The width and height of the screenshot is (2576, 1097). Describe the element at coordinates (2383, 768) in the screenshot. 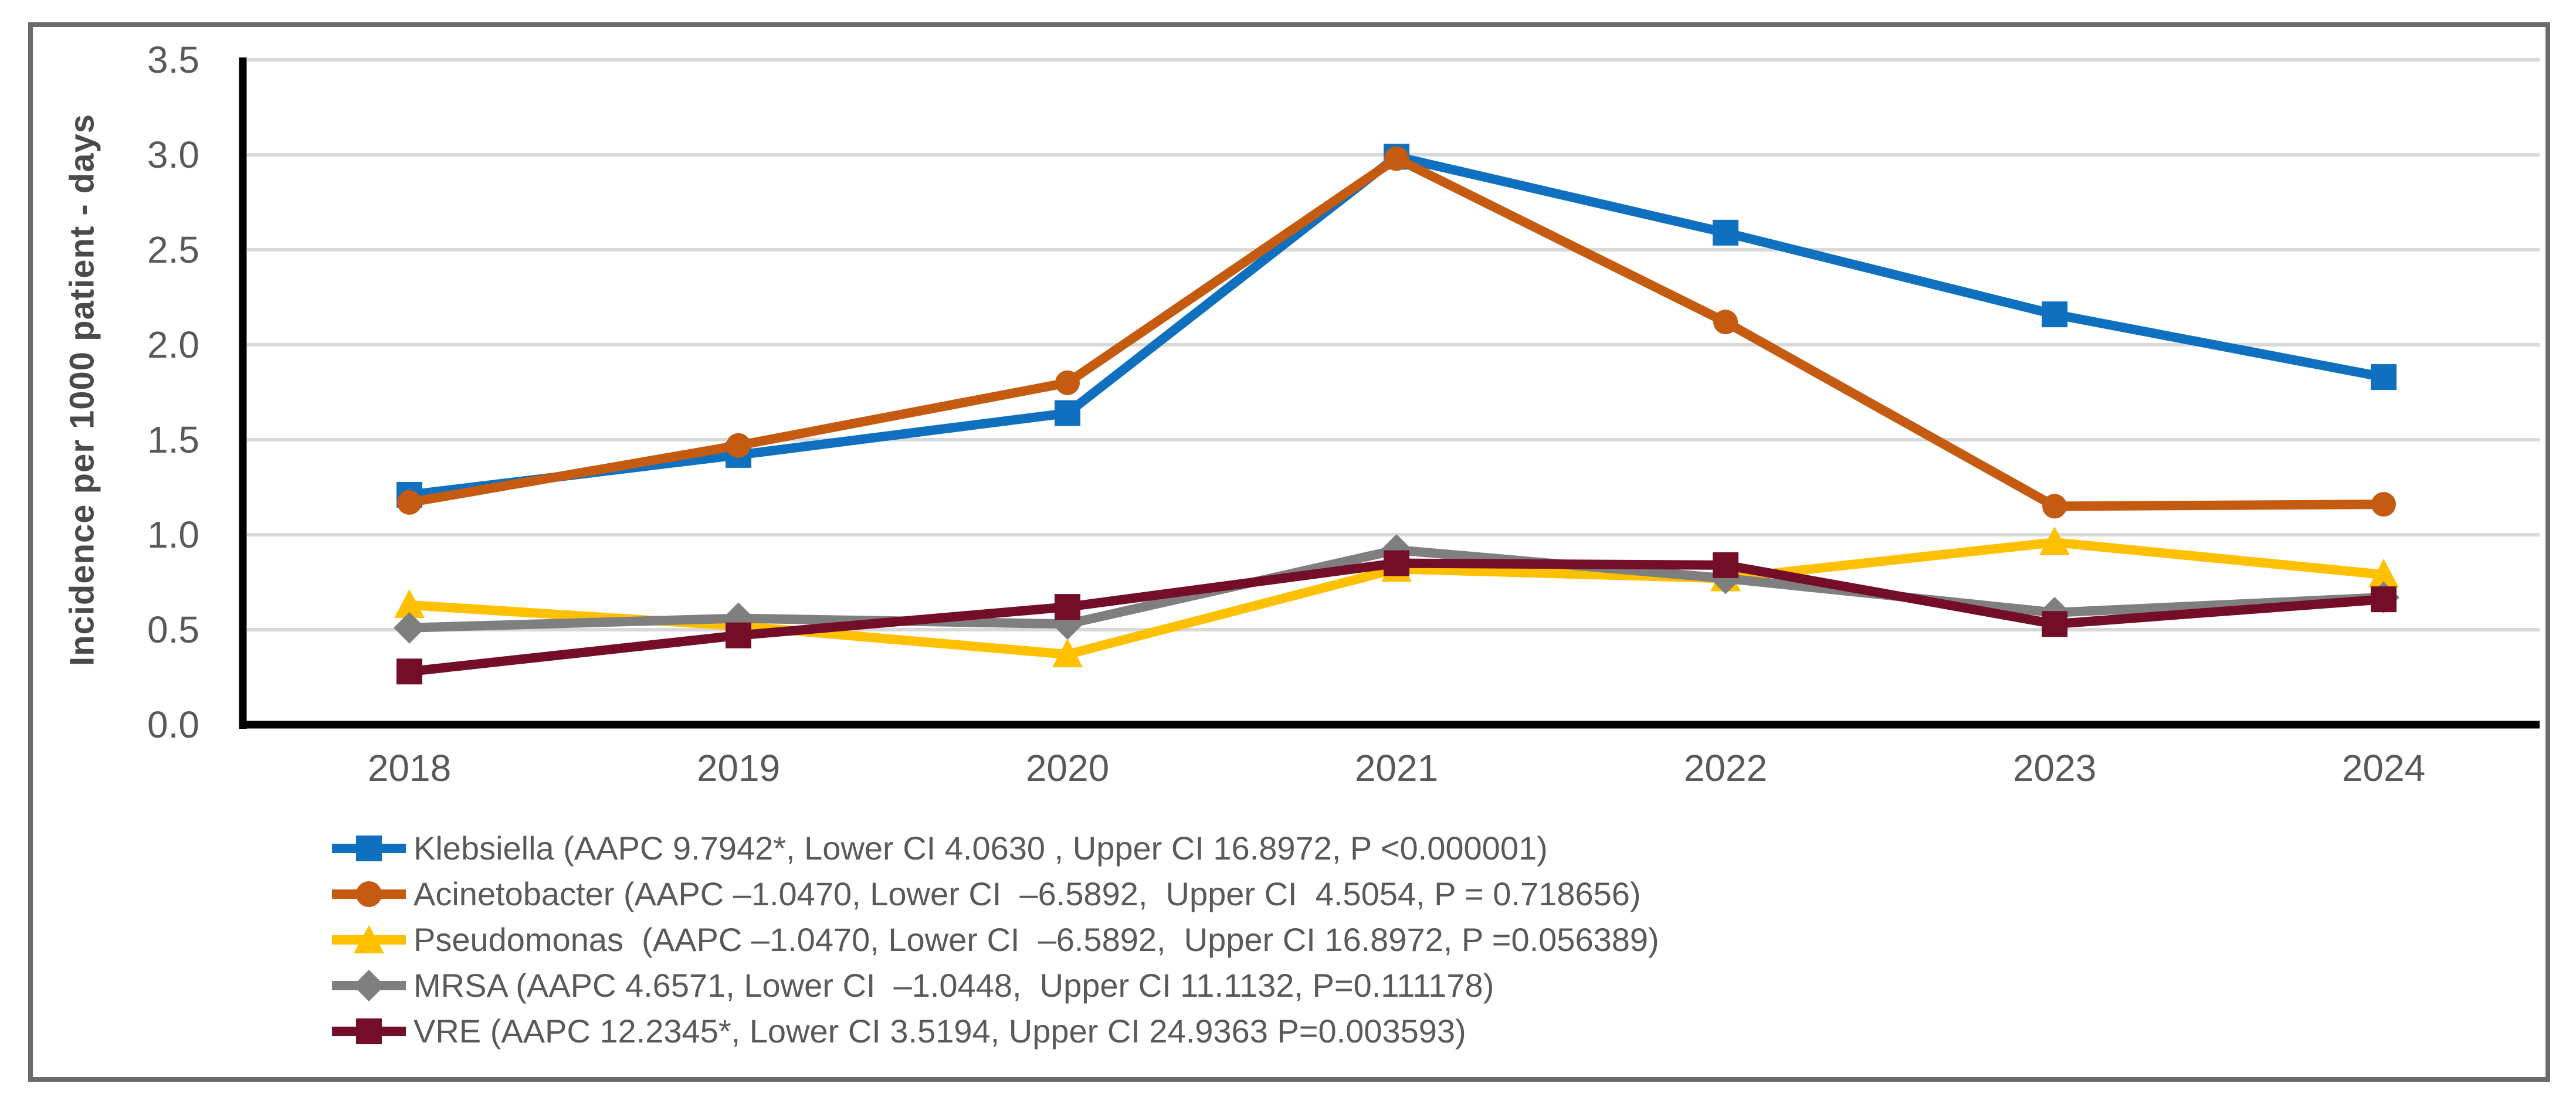

I see `x-tick-label-2024: 2024` at that location.